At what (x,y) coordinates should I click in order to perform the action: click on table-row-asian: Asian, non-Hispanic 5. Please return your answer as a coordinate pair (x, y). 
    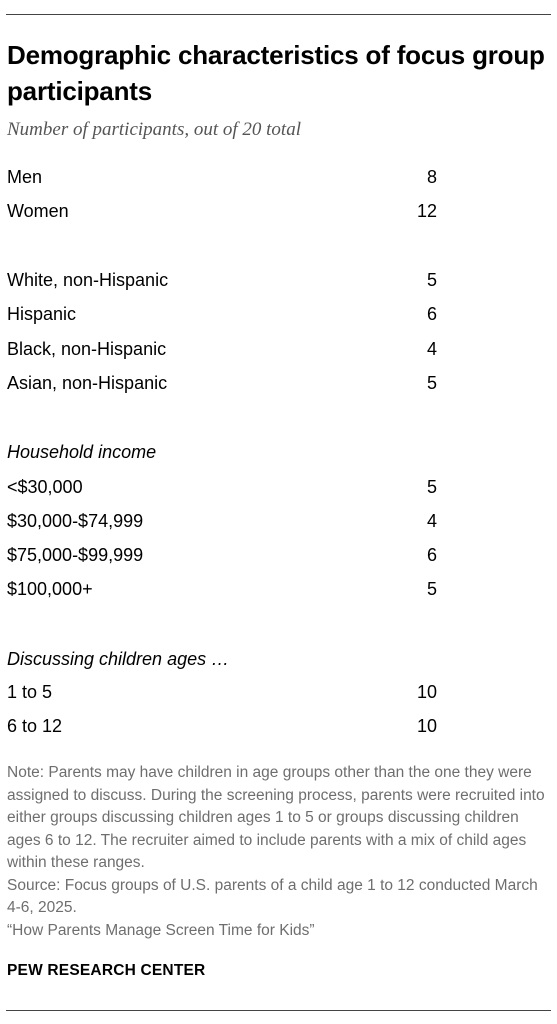
    Looking at the image, I should click on (222, 383).